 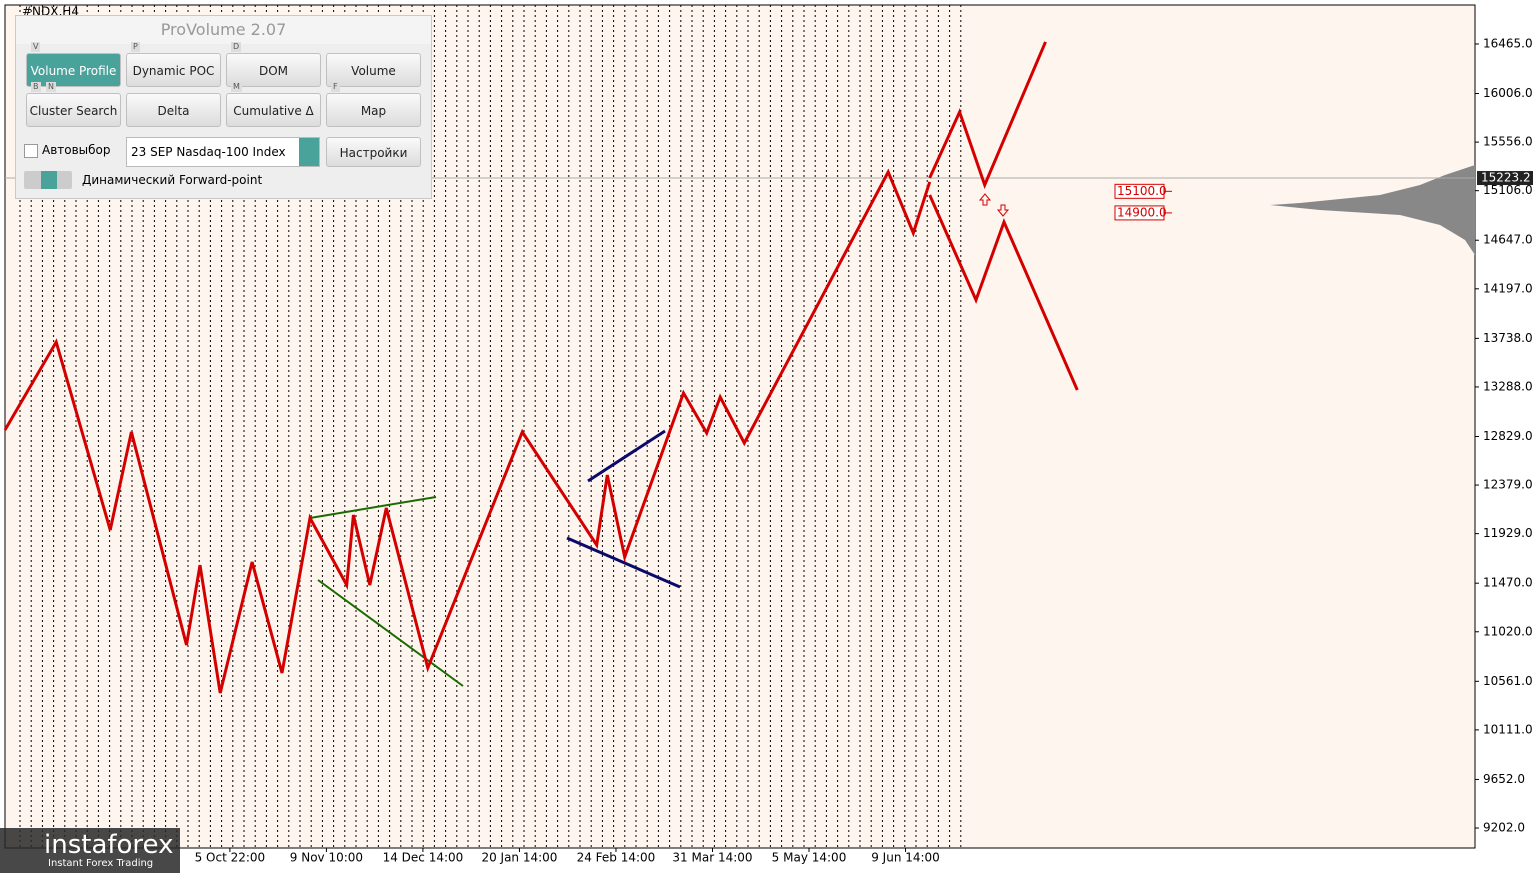 I want to click on button-label: Cluster Search, so click(x=73, y=111).